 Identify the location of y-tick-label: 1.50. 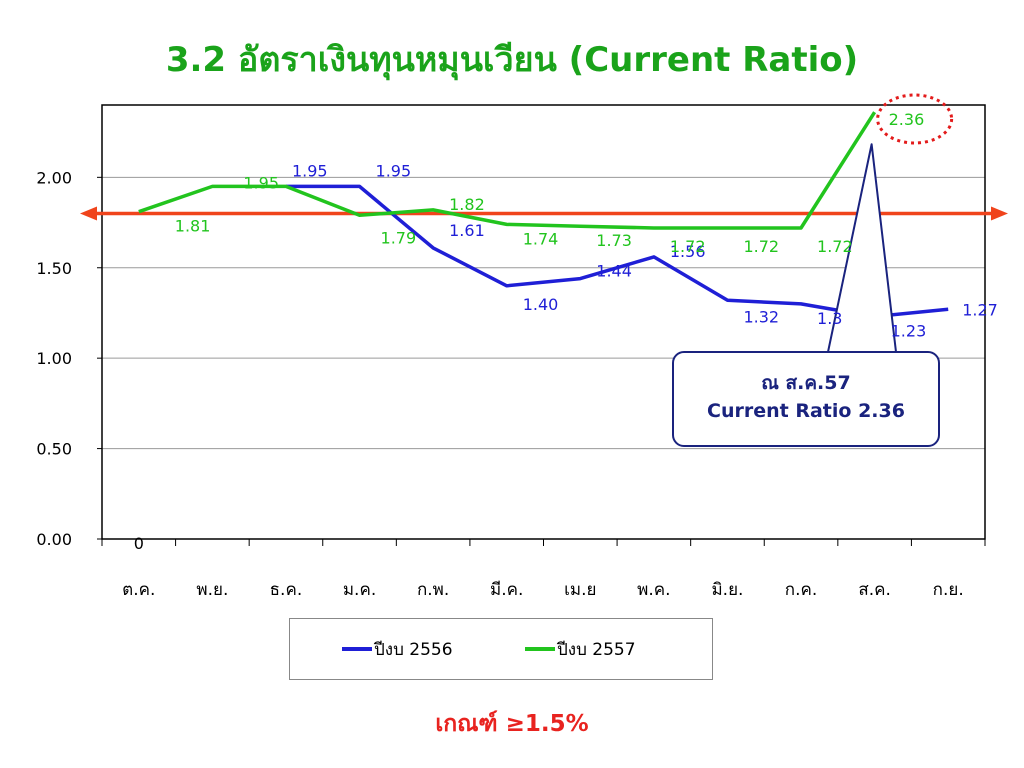
(54, 268).